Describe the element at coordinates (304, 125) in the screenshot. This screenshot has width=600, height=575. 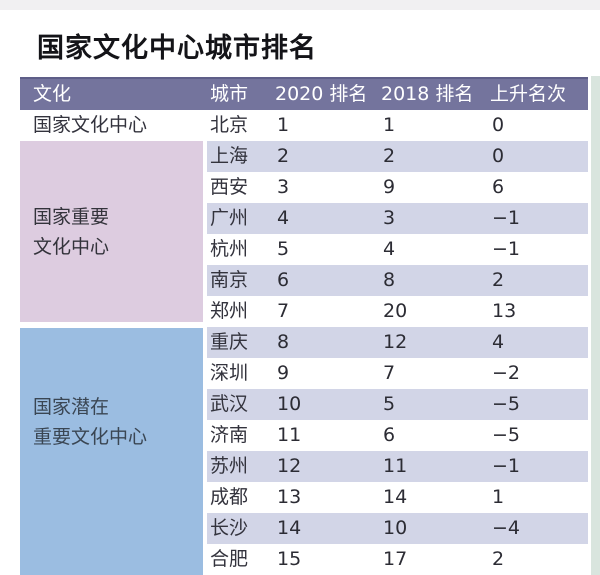
I see `table-row: 国家文化中心 北京 1 1 0` at that location.